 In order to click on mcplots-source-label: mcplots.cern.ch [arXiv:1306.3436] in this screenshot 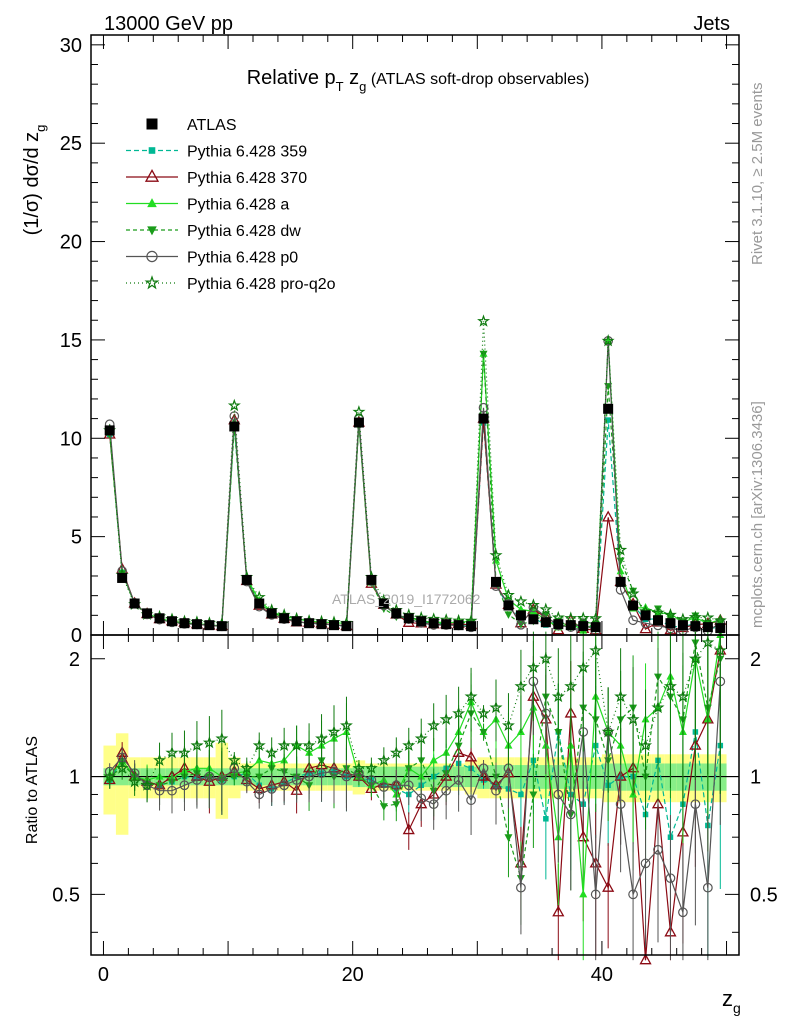, I will do `click(757, 514)`.